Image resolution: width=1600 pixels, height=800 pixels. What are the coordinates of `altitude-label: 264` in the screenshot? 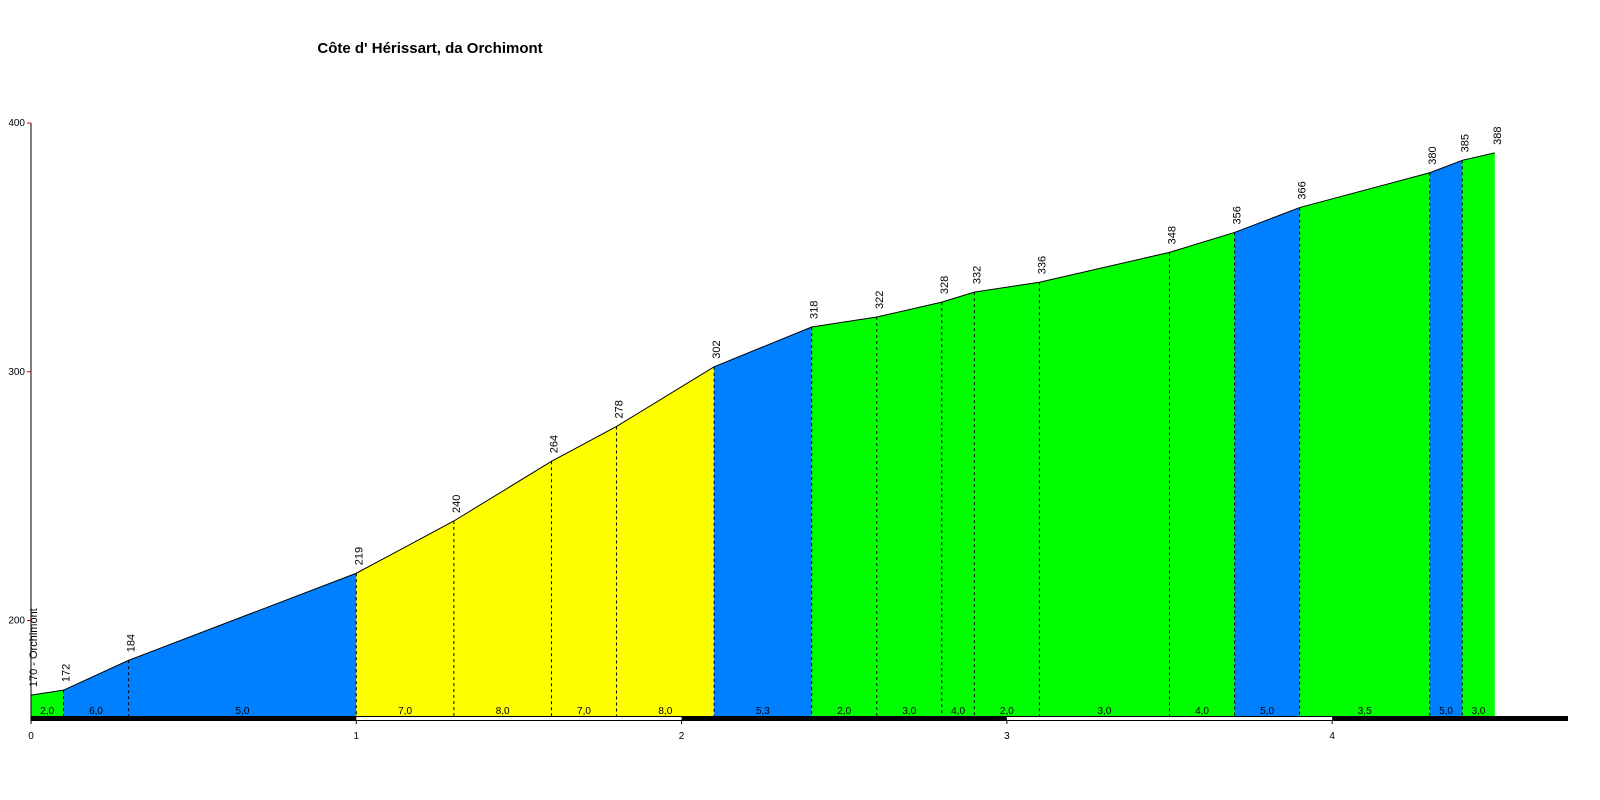 It's located at (554, 444).